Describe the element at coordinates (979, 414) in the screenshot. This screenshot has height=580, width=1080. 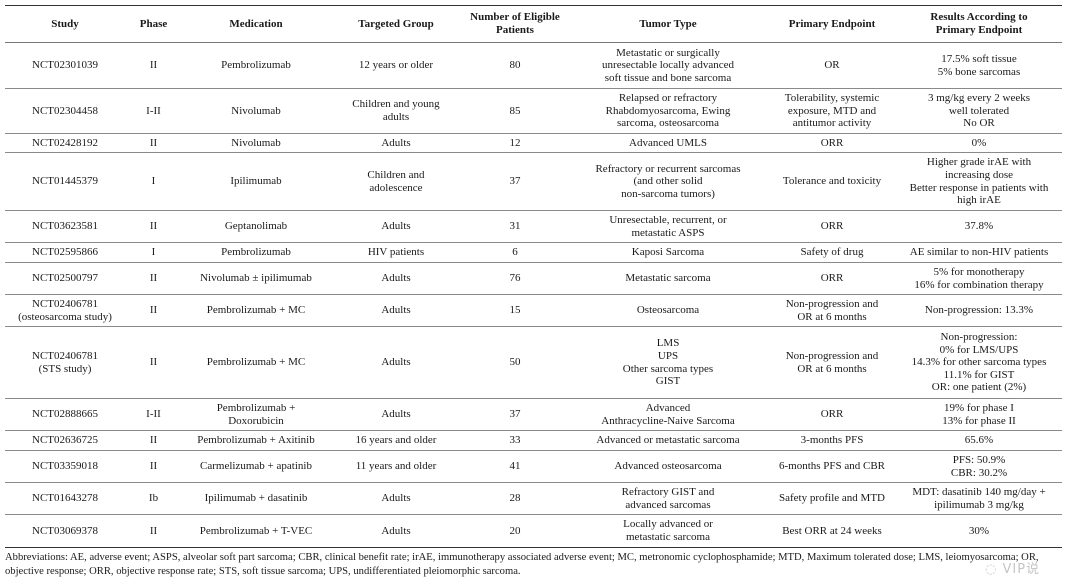
I see `cell-results: 19% for phase I 13% for phase II` at that location.